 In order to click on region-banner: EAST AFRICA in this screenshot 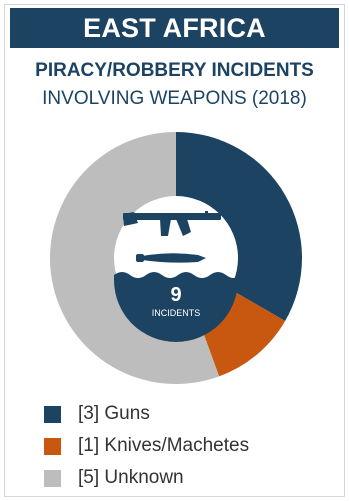, I will do `click(174, 28)`.